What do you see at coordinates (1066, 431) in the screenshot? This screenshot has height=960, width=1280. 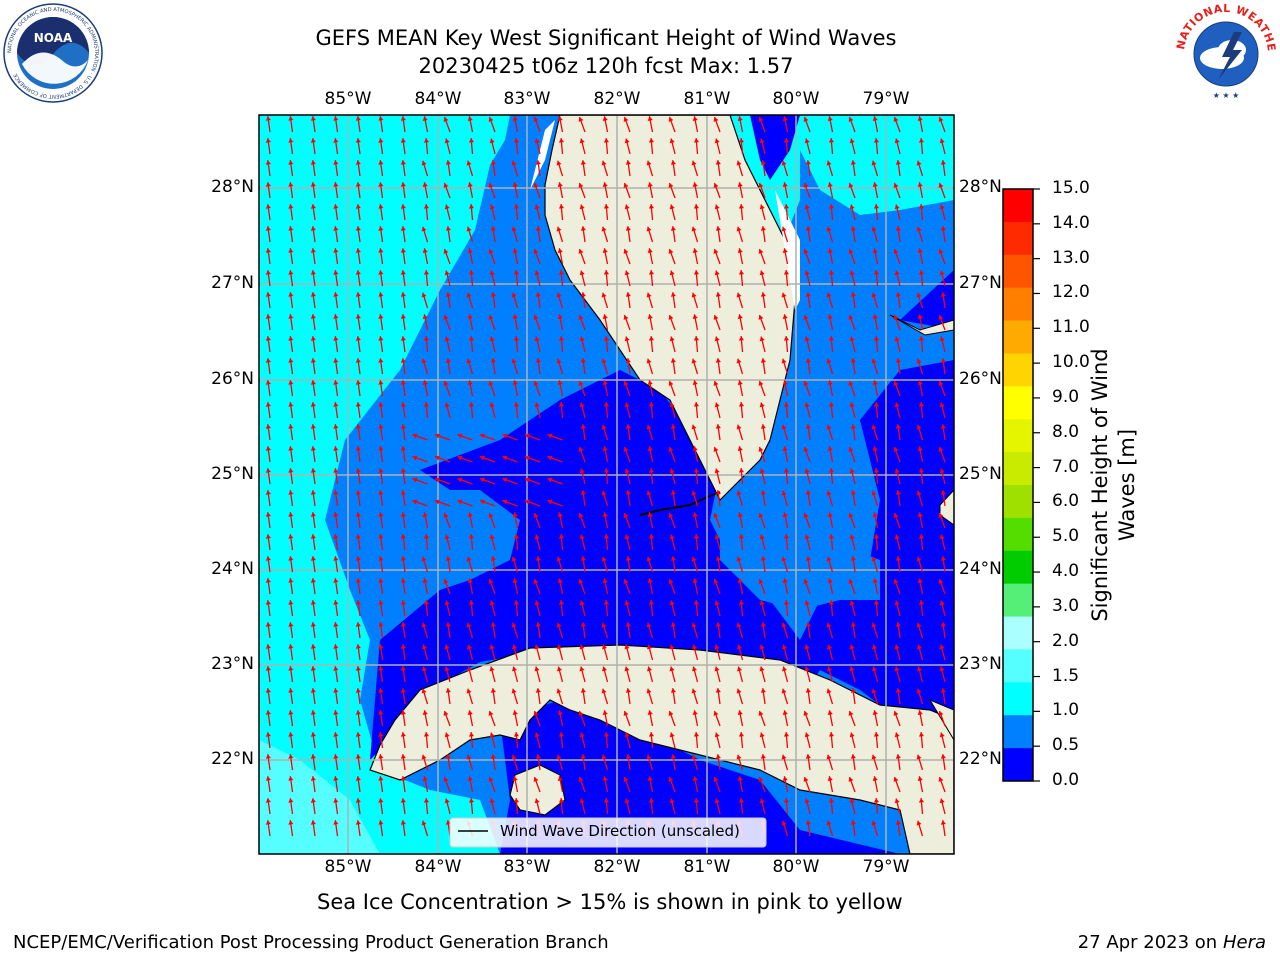 I see `colorbar-tick-label: 8.0` at bounding box center [1066, 431].